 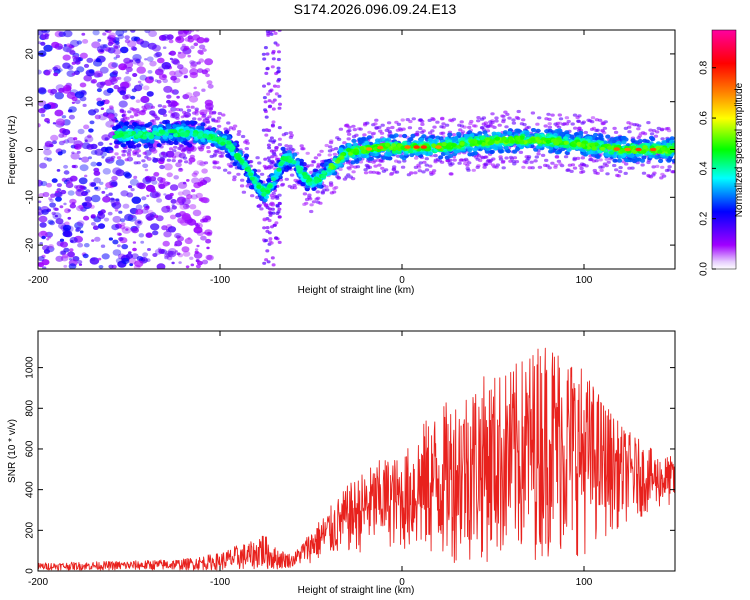 What do you see at coordinates (38, 280) in the screenshot?
I see `spectrogram-x-tick-label: -200` at bounding box center [38, 280].